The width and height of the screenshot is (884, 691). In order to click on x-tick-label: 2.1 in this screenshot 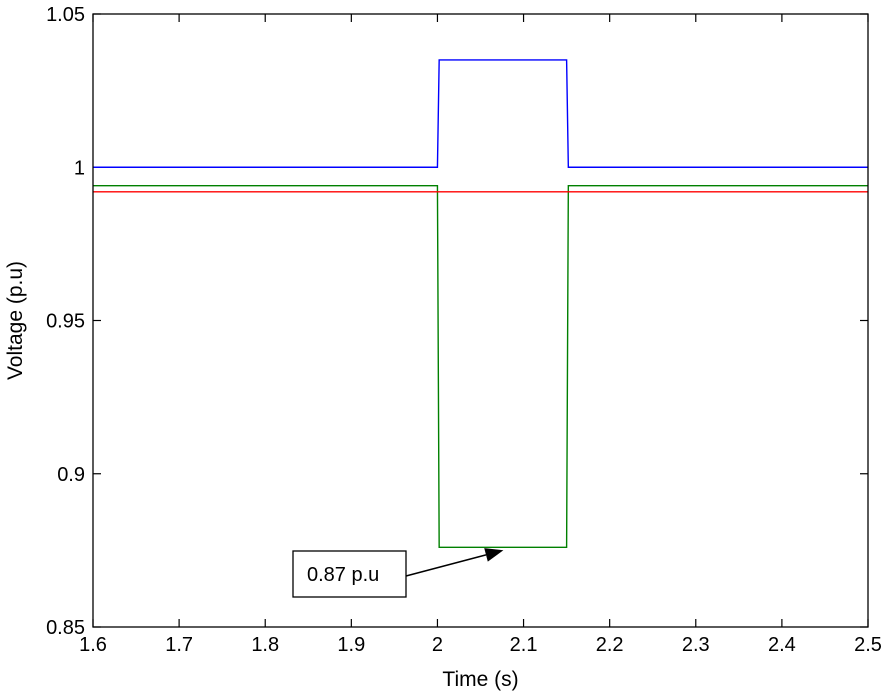, I will do `click(524, 645)`.